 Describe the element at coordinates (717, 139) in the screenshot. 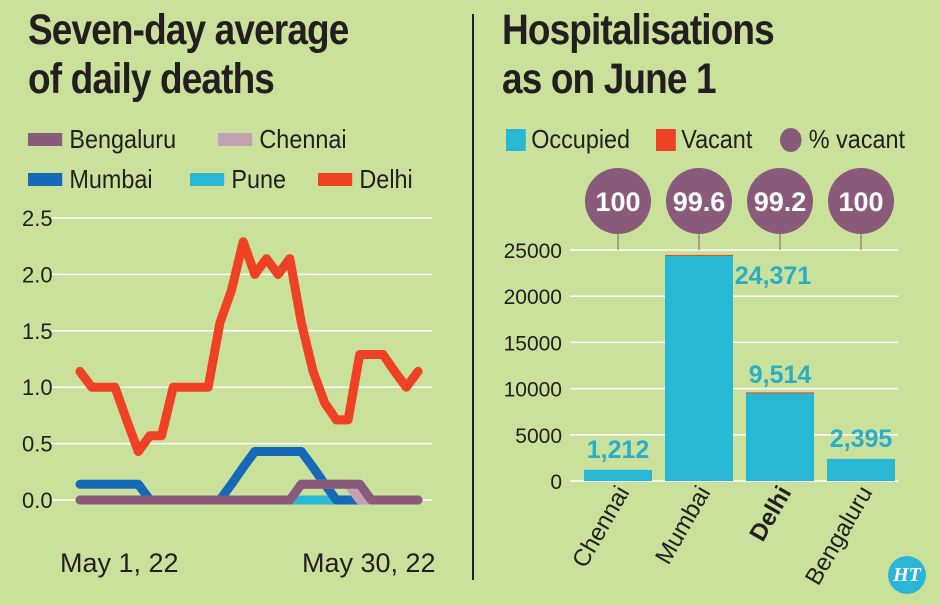

I see `legend-label-vacant: Vacant` at that location.